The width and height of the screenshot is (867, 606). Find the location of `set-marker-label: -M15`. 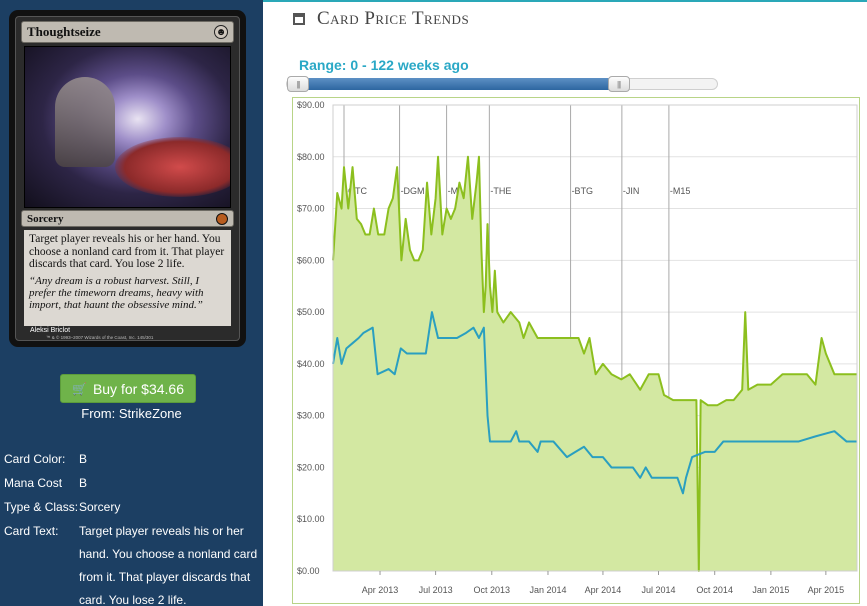

set-marker-label: -M15 is located at coordinates (680, 191).